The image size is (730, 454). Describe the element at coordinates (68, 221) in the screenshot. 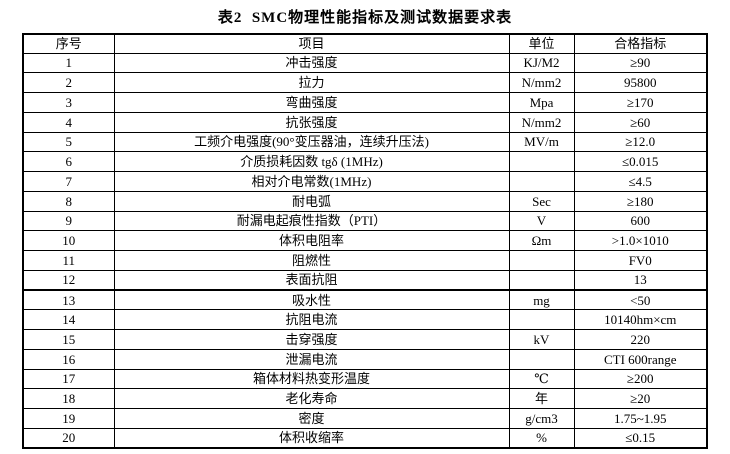

I see `cell-no: 9` at that location.